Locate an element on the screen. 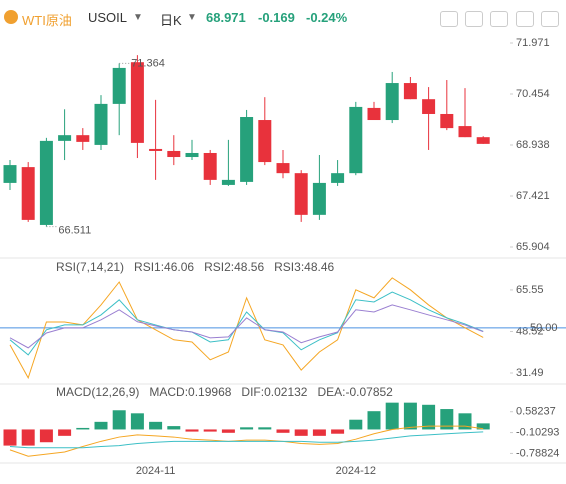  symbol: USOIL is located at coordinates (108, 17).